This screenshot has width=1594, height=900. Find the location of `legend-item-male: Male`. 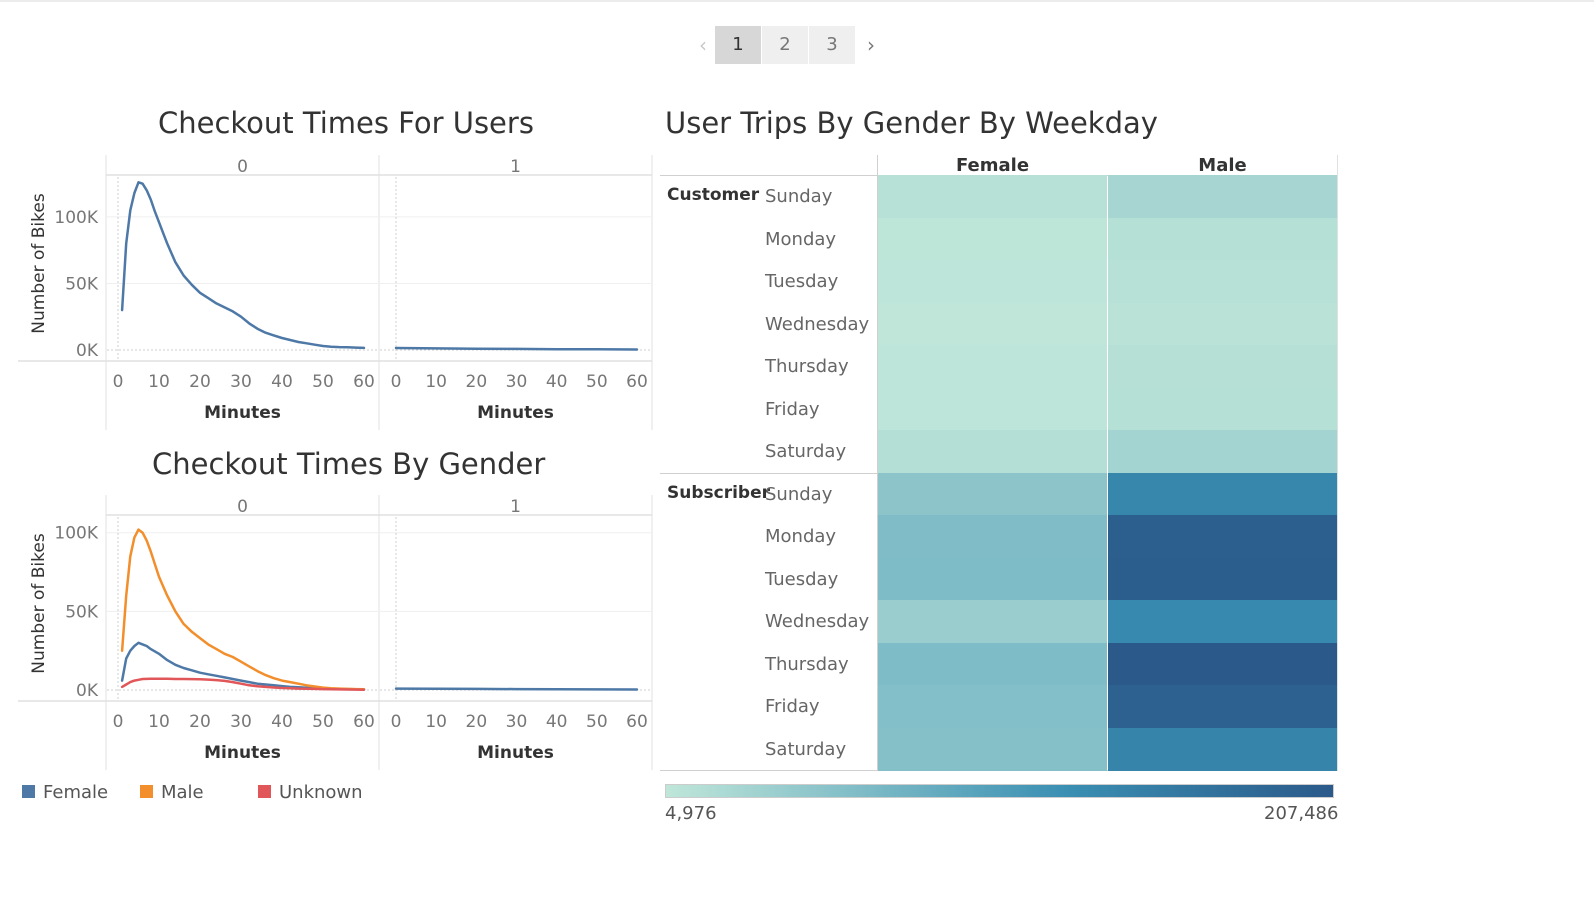

legend-item-male: Male is located at coordinates (172, 794).